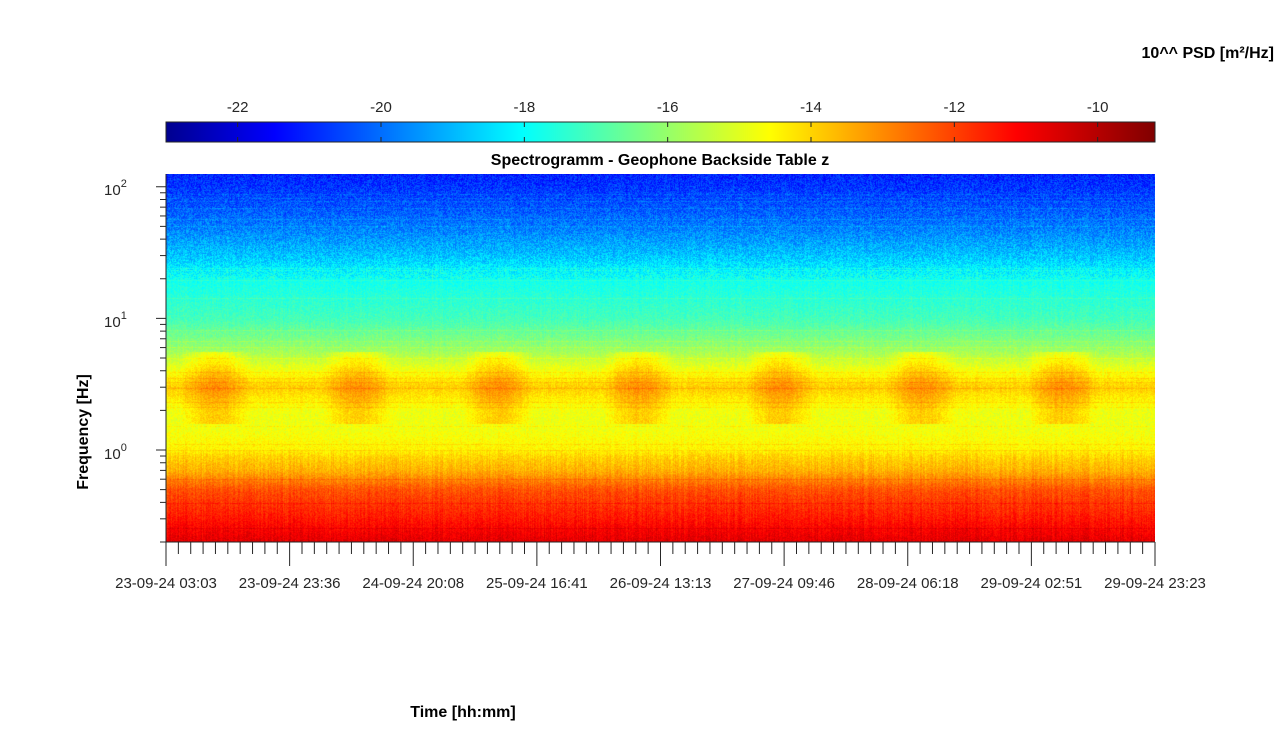  I want to click on x-axis-ticks, so click(660, 554).